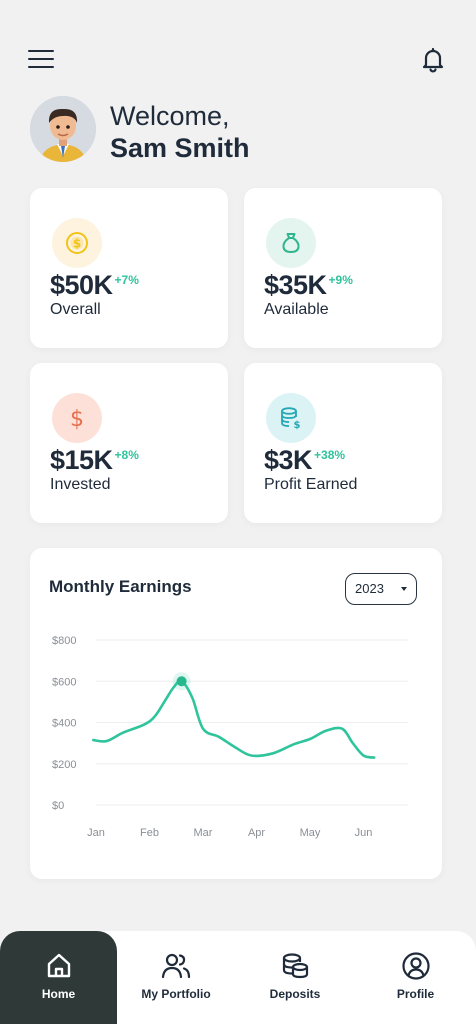 Image resolution: width=476 pixels, height=1024 pixels. Describe the element at coordinates (295, 994) in the screenshot. I see `nav-label: Deposits` at that location.